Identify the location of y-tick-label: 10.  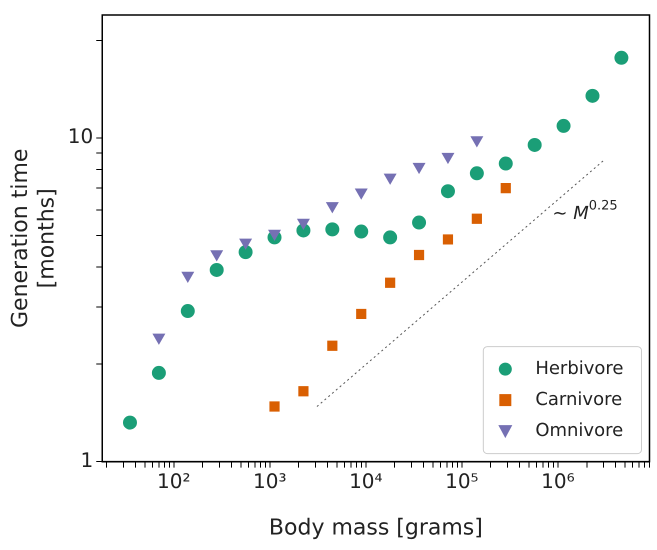
(81, 136).